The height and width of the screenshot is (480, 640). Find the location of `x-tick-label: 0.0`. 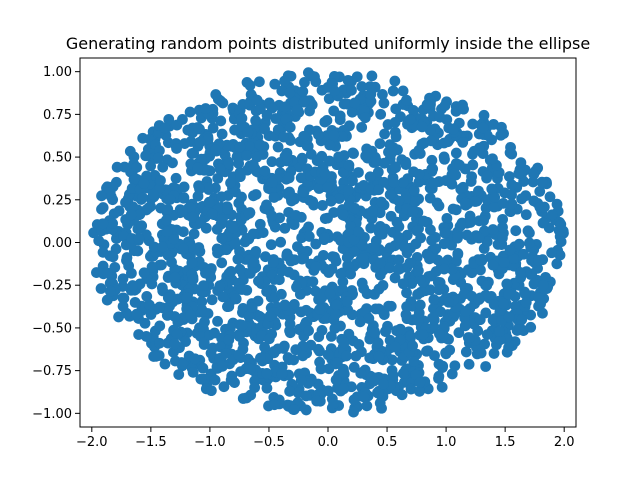

x-tick-label: 0.0 is located at coordinates (328, 442).